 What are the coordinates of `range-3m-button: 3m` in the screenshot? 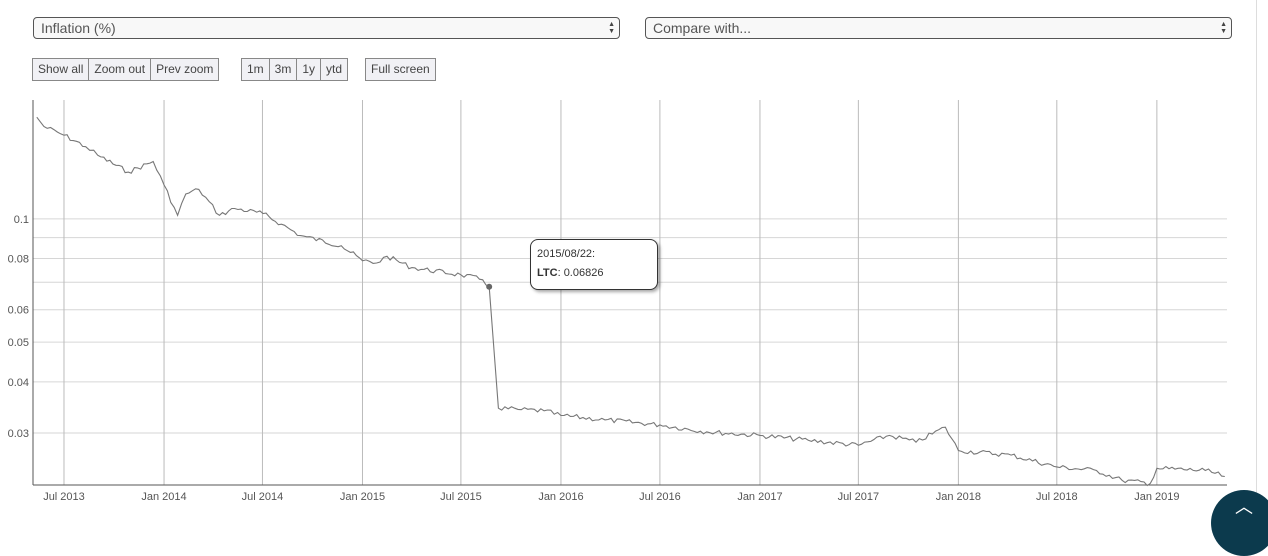 It's located at (283, 69).